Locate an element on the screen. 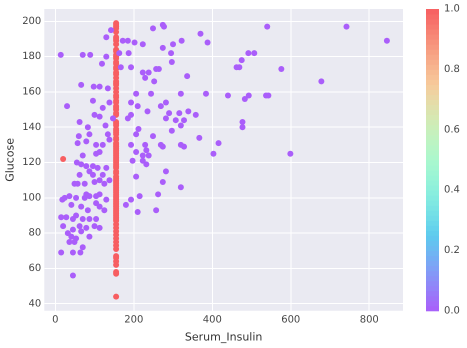 The image size is (467, 348). color-bar-label: 1.0 is located at coordinates (452, 9).